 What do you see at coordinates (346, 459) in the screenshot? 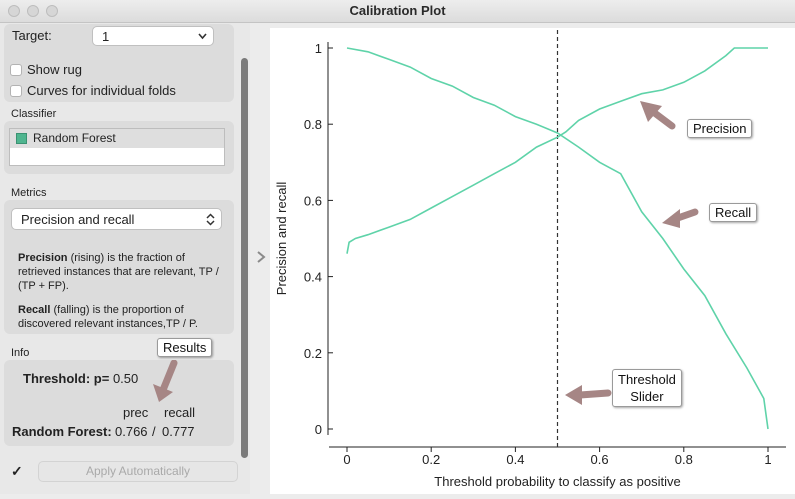
I see `x-tick-label: 0` at bounding box center [346, 459].